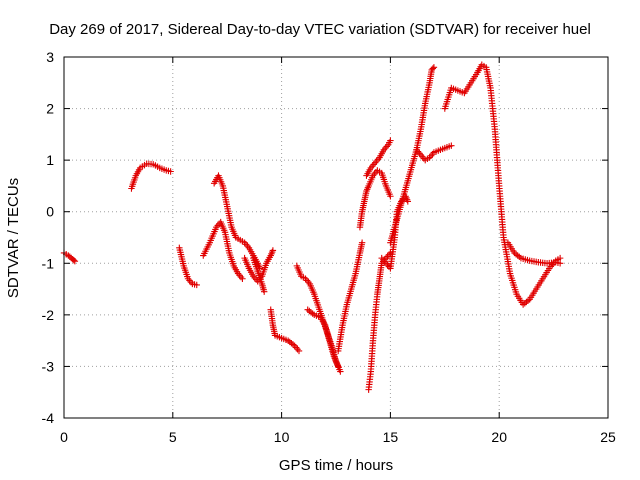  I want to click on y-tick-label: -4, so click(48, 418).